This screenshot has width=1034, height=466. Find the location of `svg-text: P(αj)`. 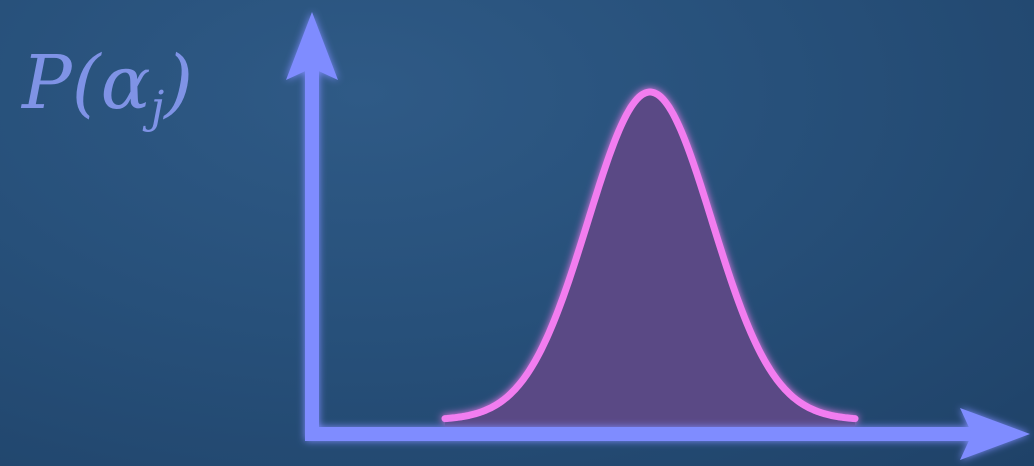

svg-text: P(αj) is located at coordinates (106, 86).